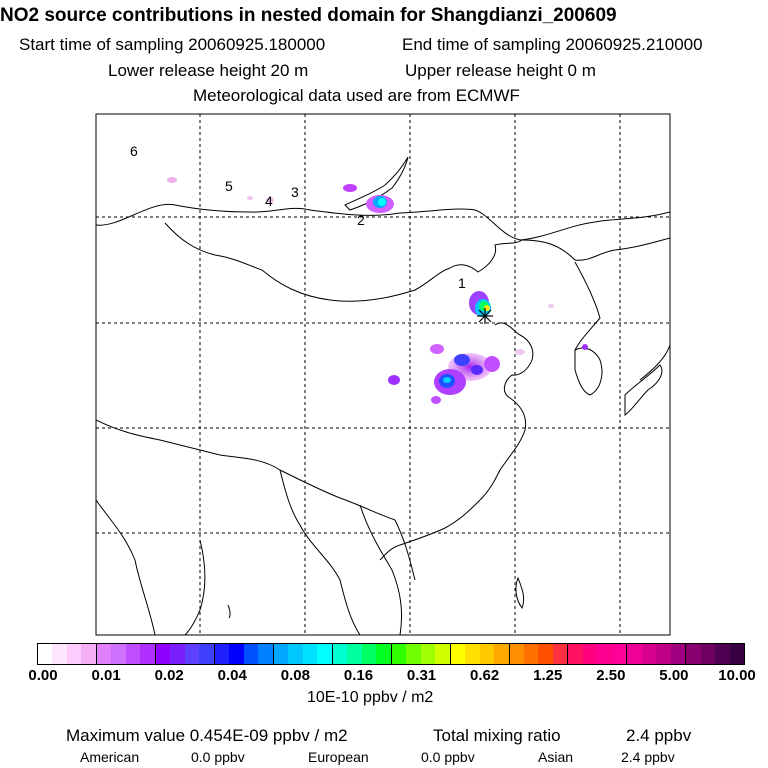 The height and width of the screenshot is (768, 768). What do you see at coordinates (485, 675) in the screenshot?
I see `color-scale-tick-label: 0.62` at bounding box center [485, 675].